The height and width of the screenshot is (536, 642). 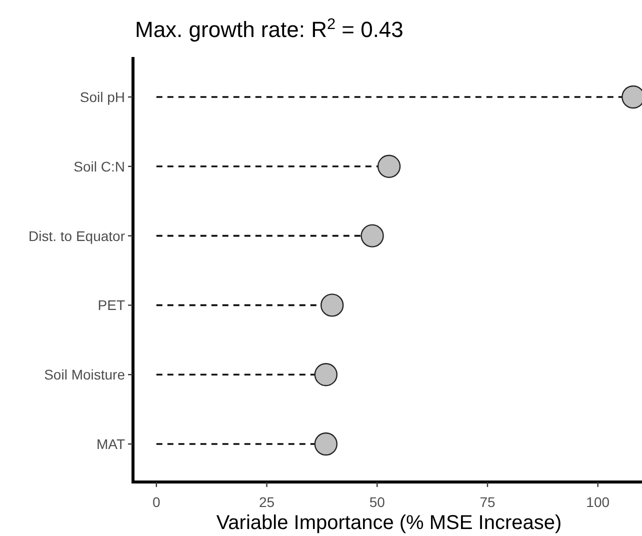 I want to click on y-tick-label: Dist. to Equator, so click(x=77, y=236).